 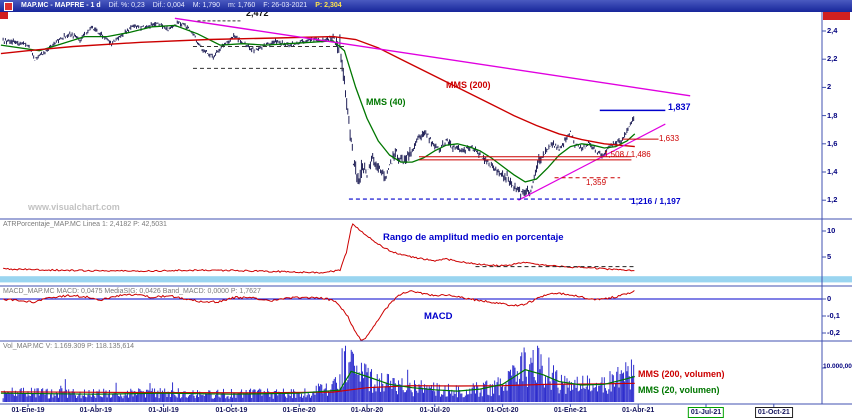 What do you see at coordinates (328, 5) in the screenshot?
I see `toolbar-last-price: P: 2,304` at bounding box center [328, 5].